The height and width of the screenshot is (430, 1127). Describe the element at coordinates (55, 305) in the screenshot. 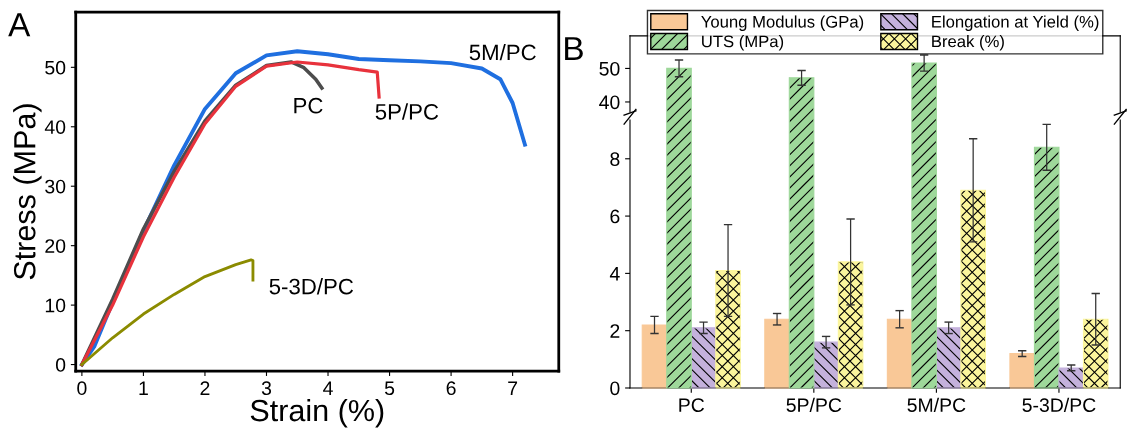

I see `y-tick-label: 10` at that location.